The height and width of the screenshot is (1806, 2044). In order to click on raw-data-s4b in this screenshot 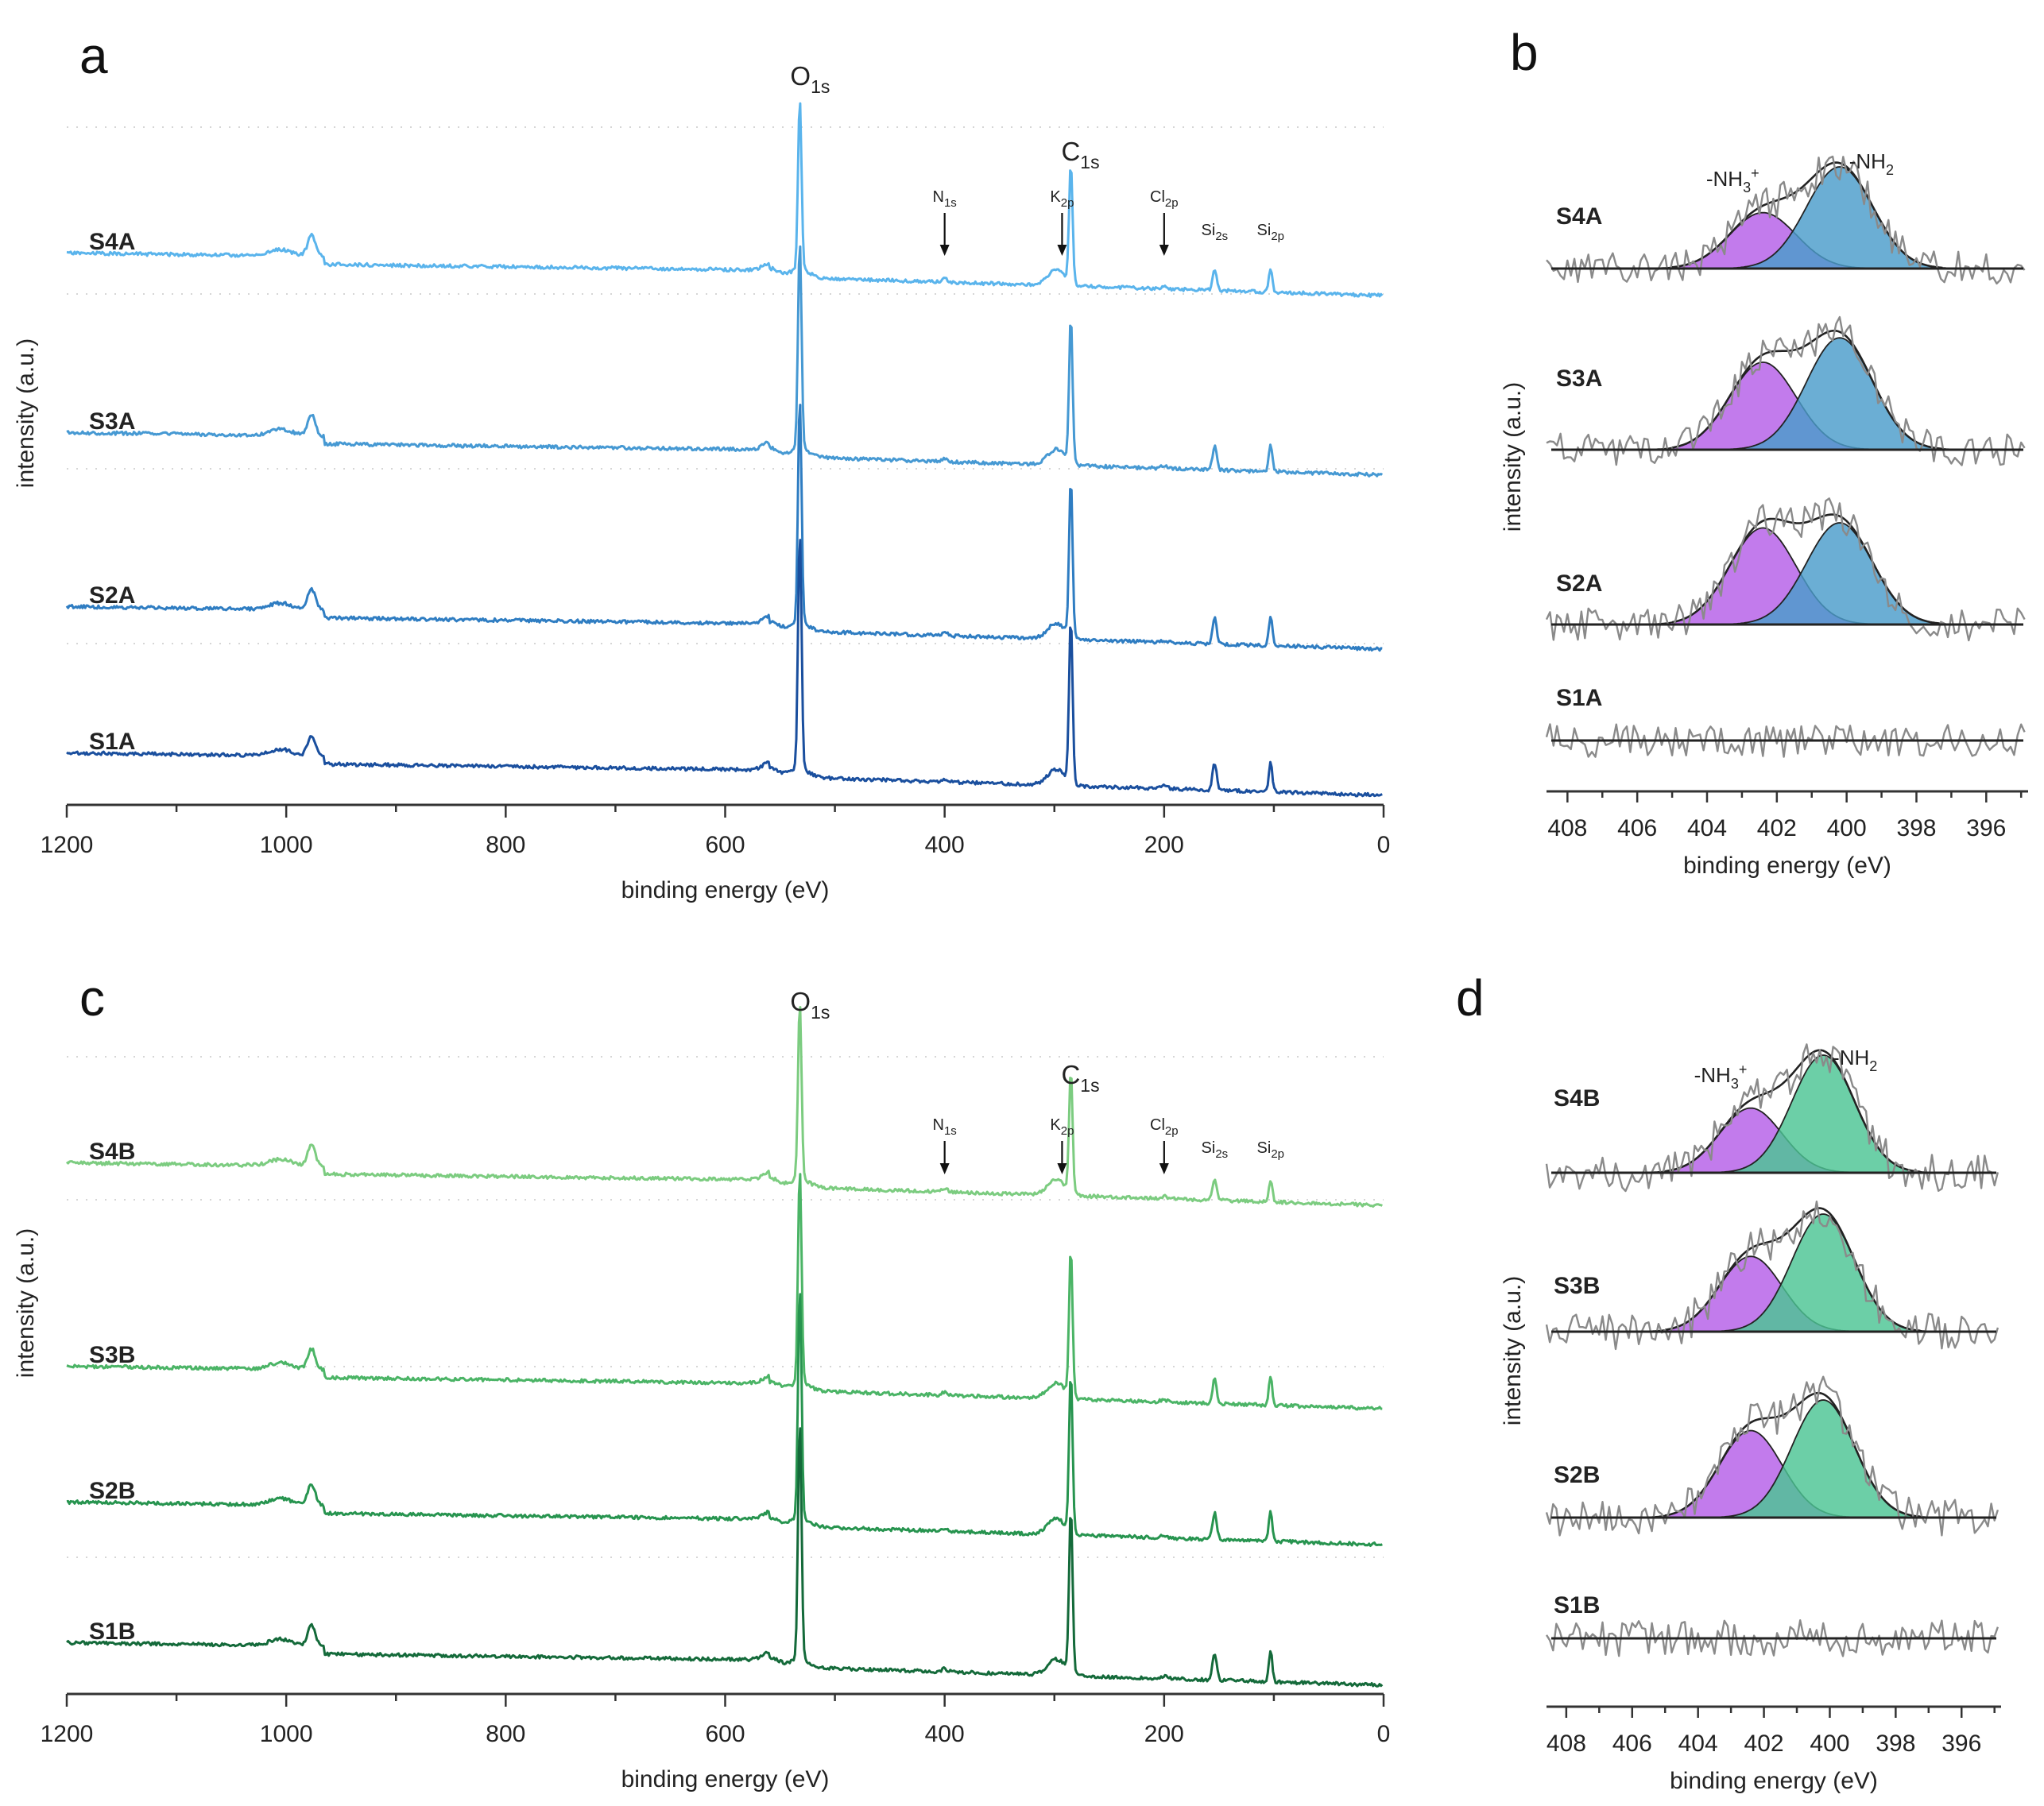, I will do `click(1772, 1118)`.